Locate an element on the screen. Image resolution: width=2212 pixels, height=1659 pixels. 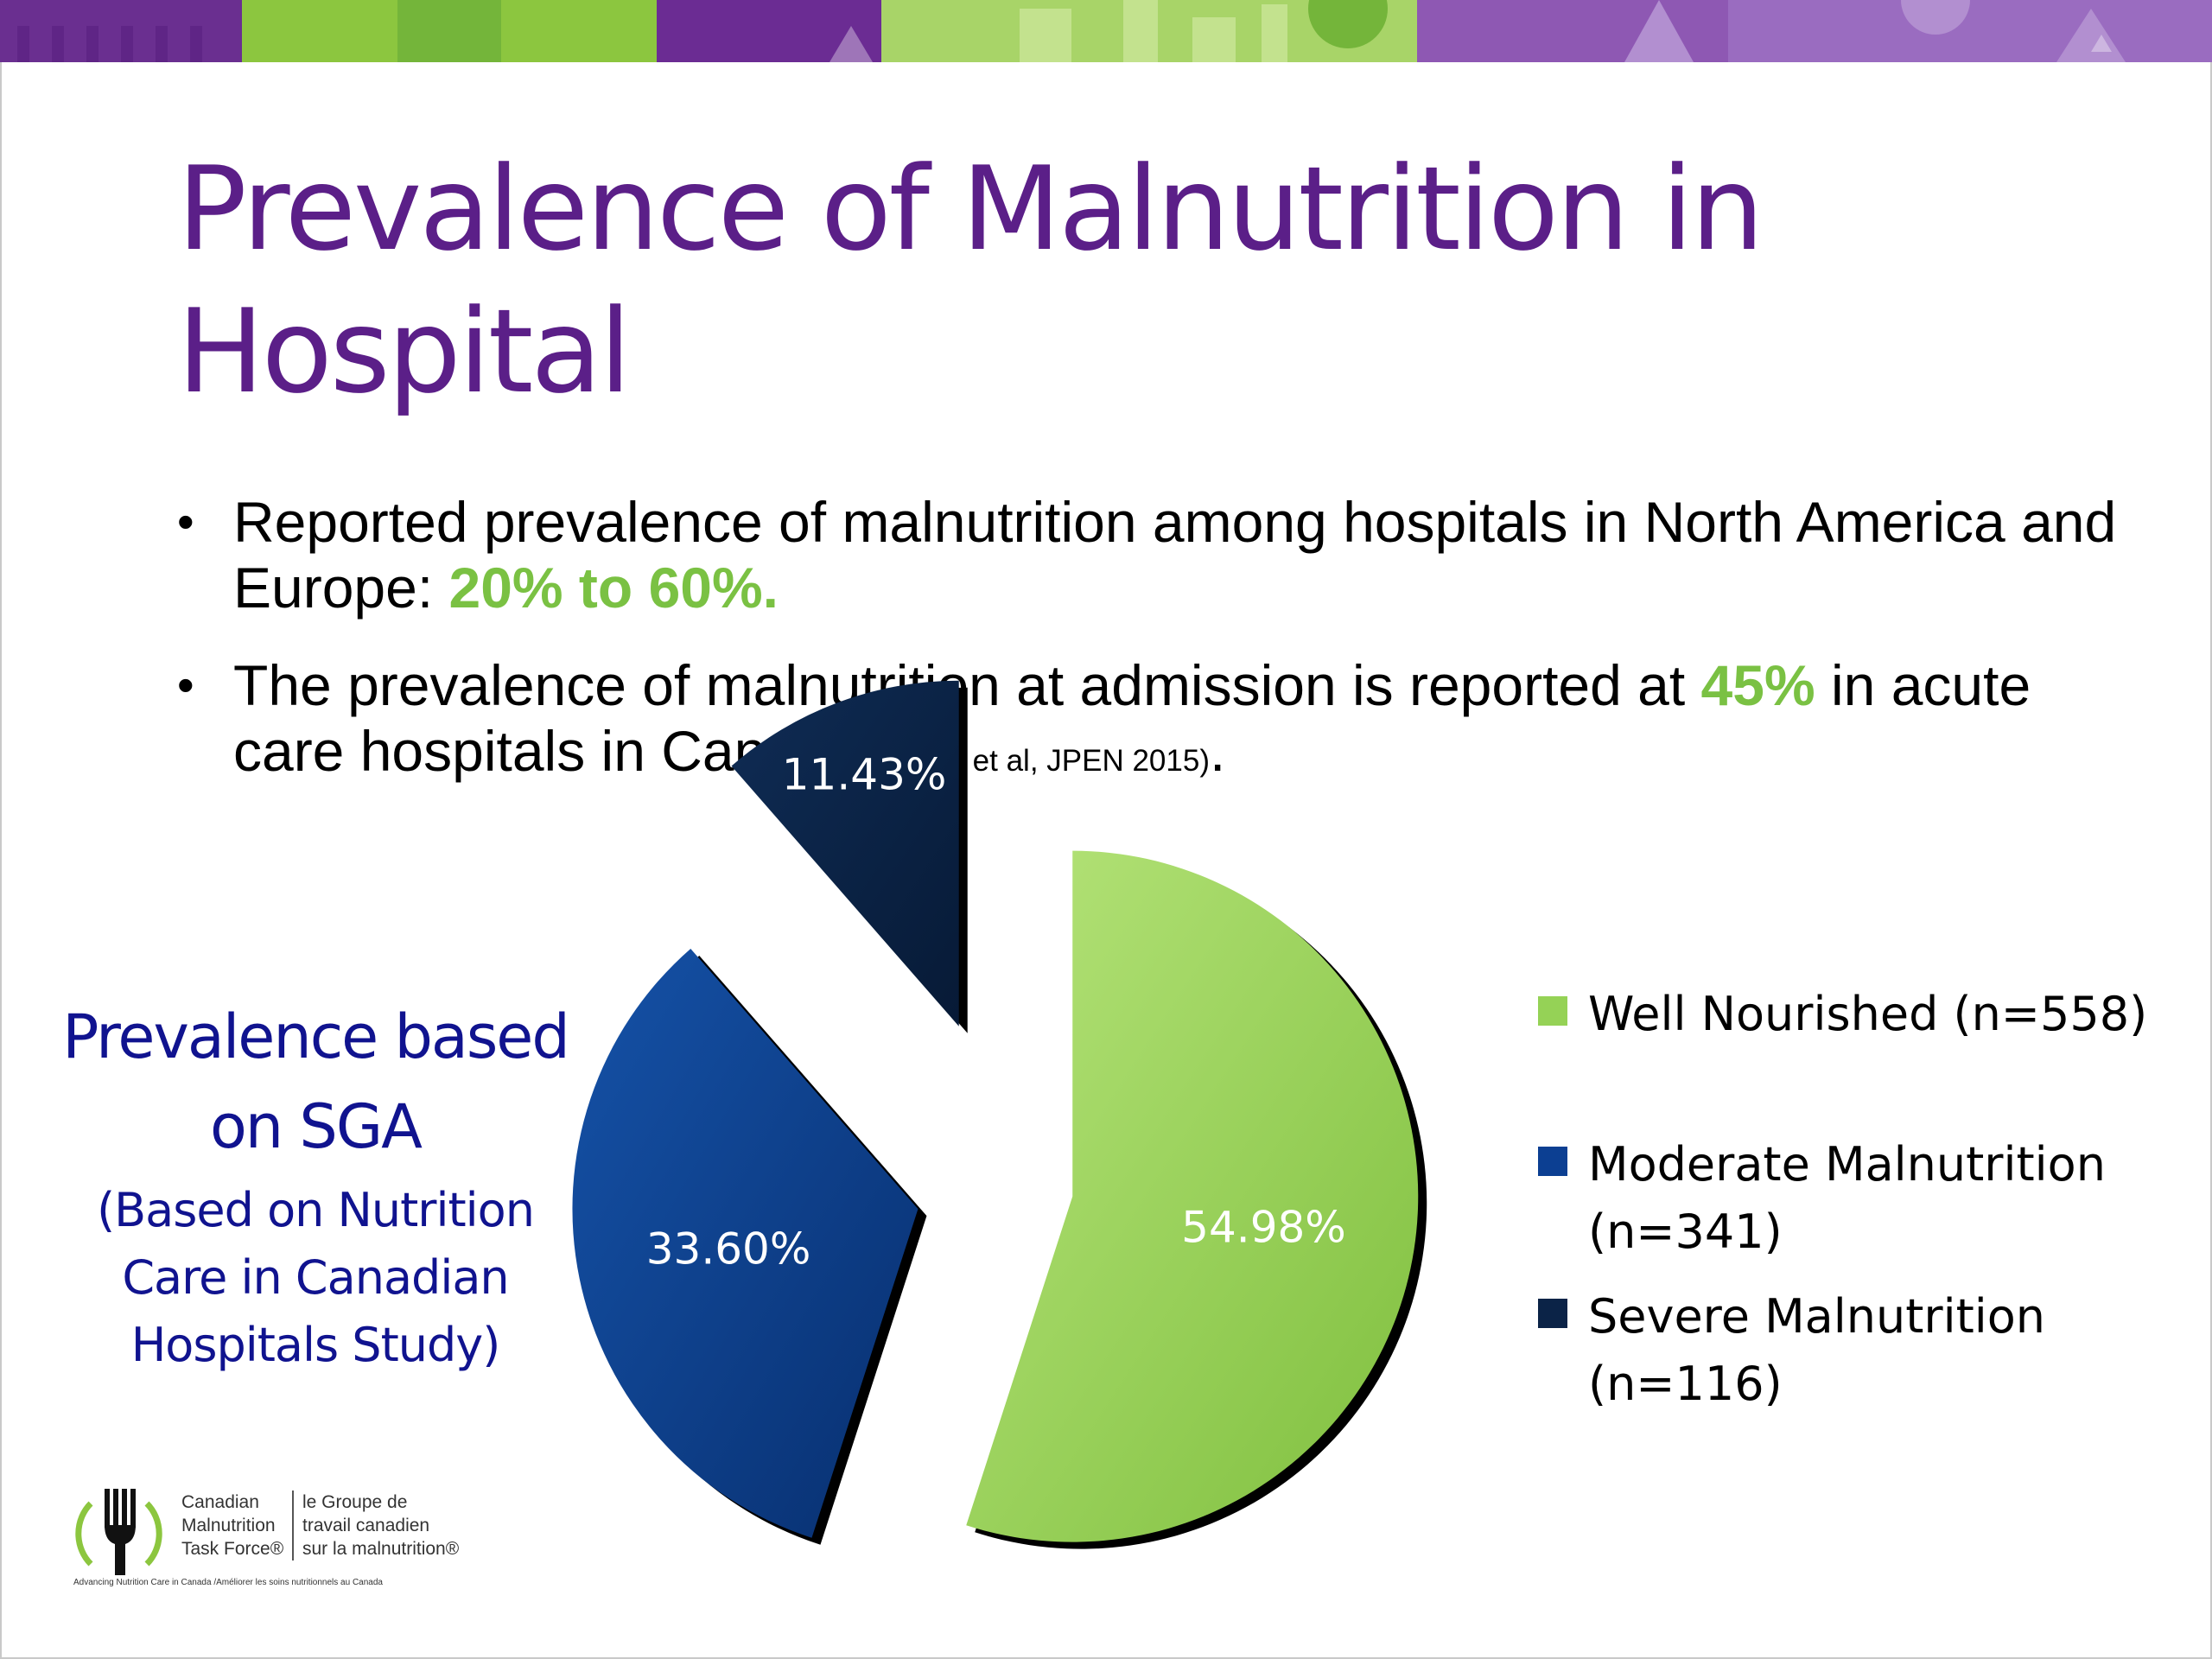
side-heading-line-1: Prevalence based is located at coordinates (316, 1036).